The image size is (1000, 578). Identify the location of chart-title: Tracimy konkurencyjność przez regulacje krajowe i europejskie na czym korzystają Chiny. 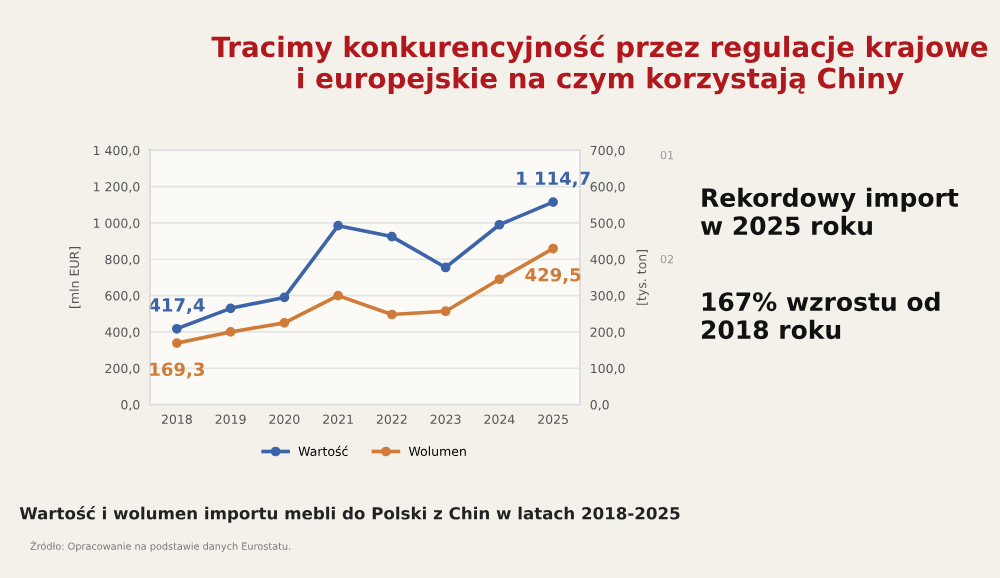
(599, 64).